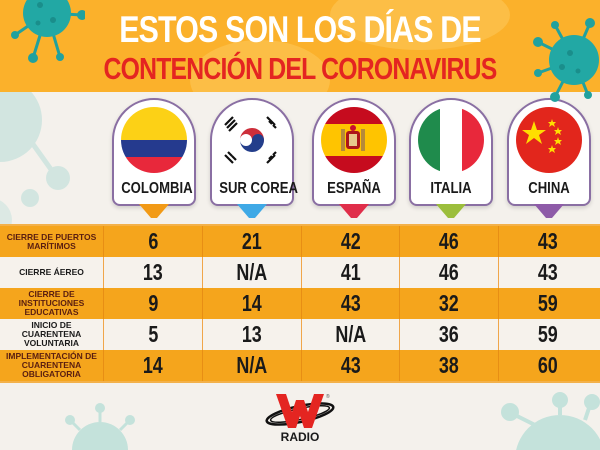 The width and height of the screenshot is (600, 450). I want to click on country-pin-colombia: COLOMBIA, so click(154, 158).